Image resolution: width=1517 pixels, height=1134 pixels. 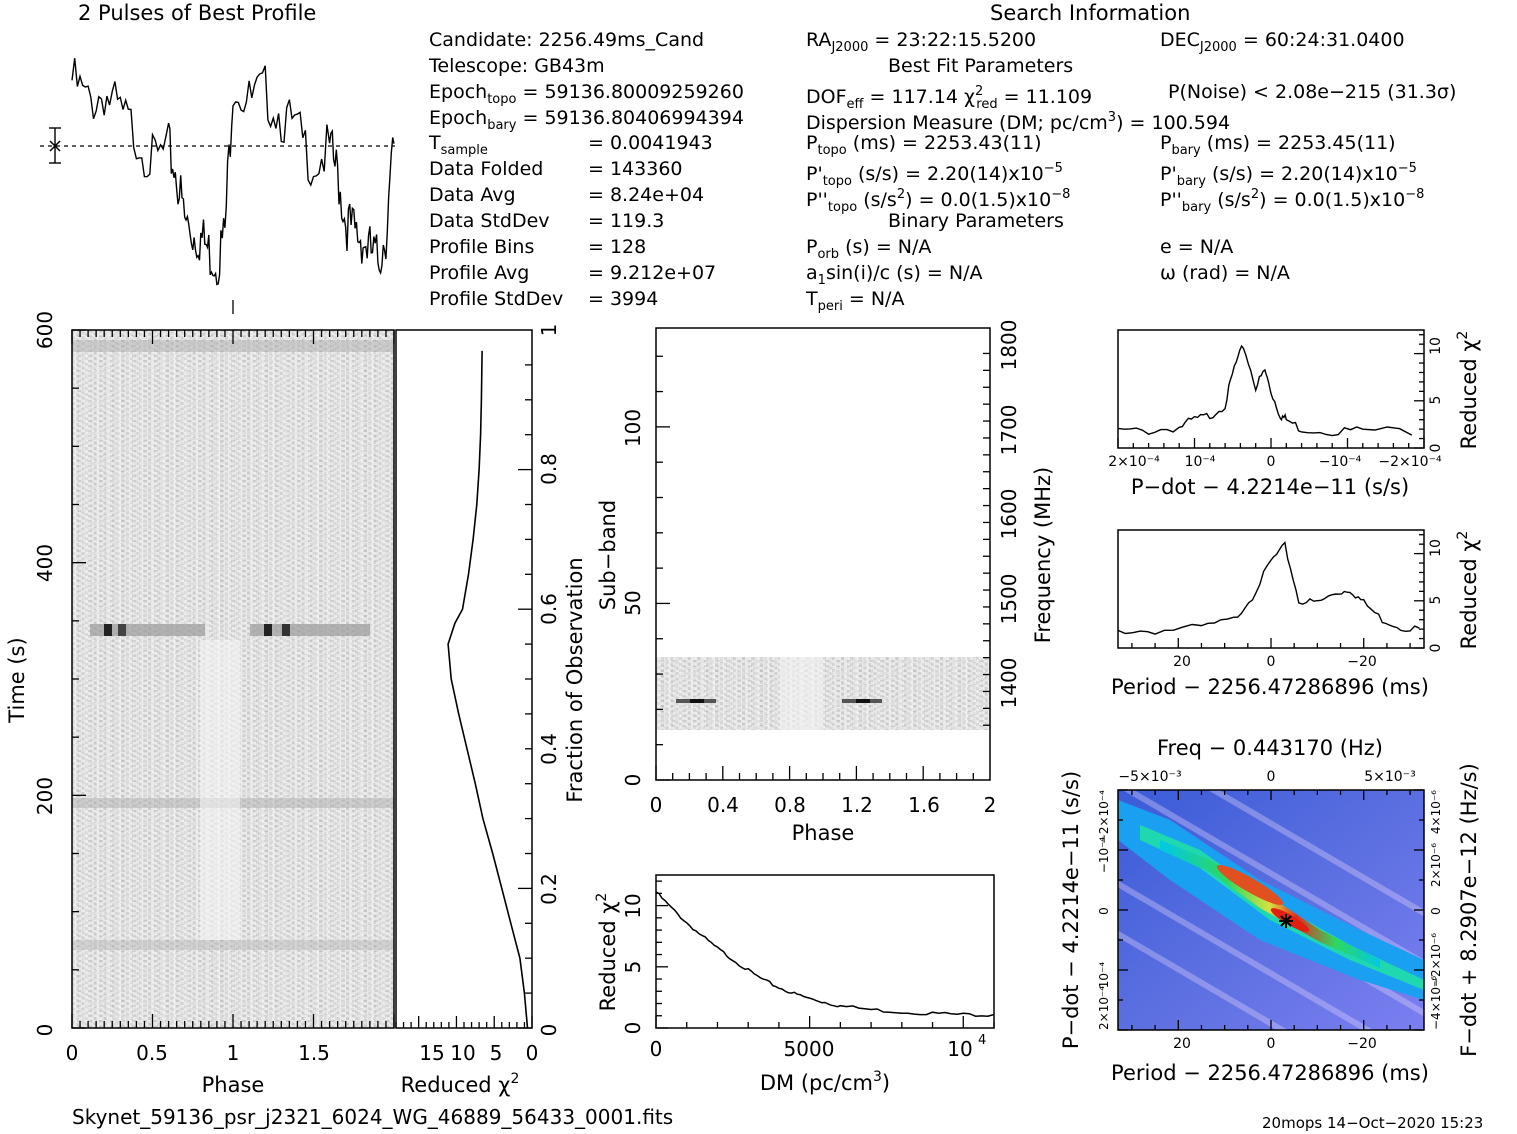 I want to click on tick-fdy-4e-6: 4×10⁻⁶, so click(x=1436, y=812).